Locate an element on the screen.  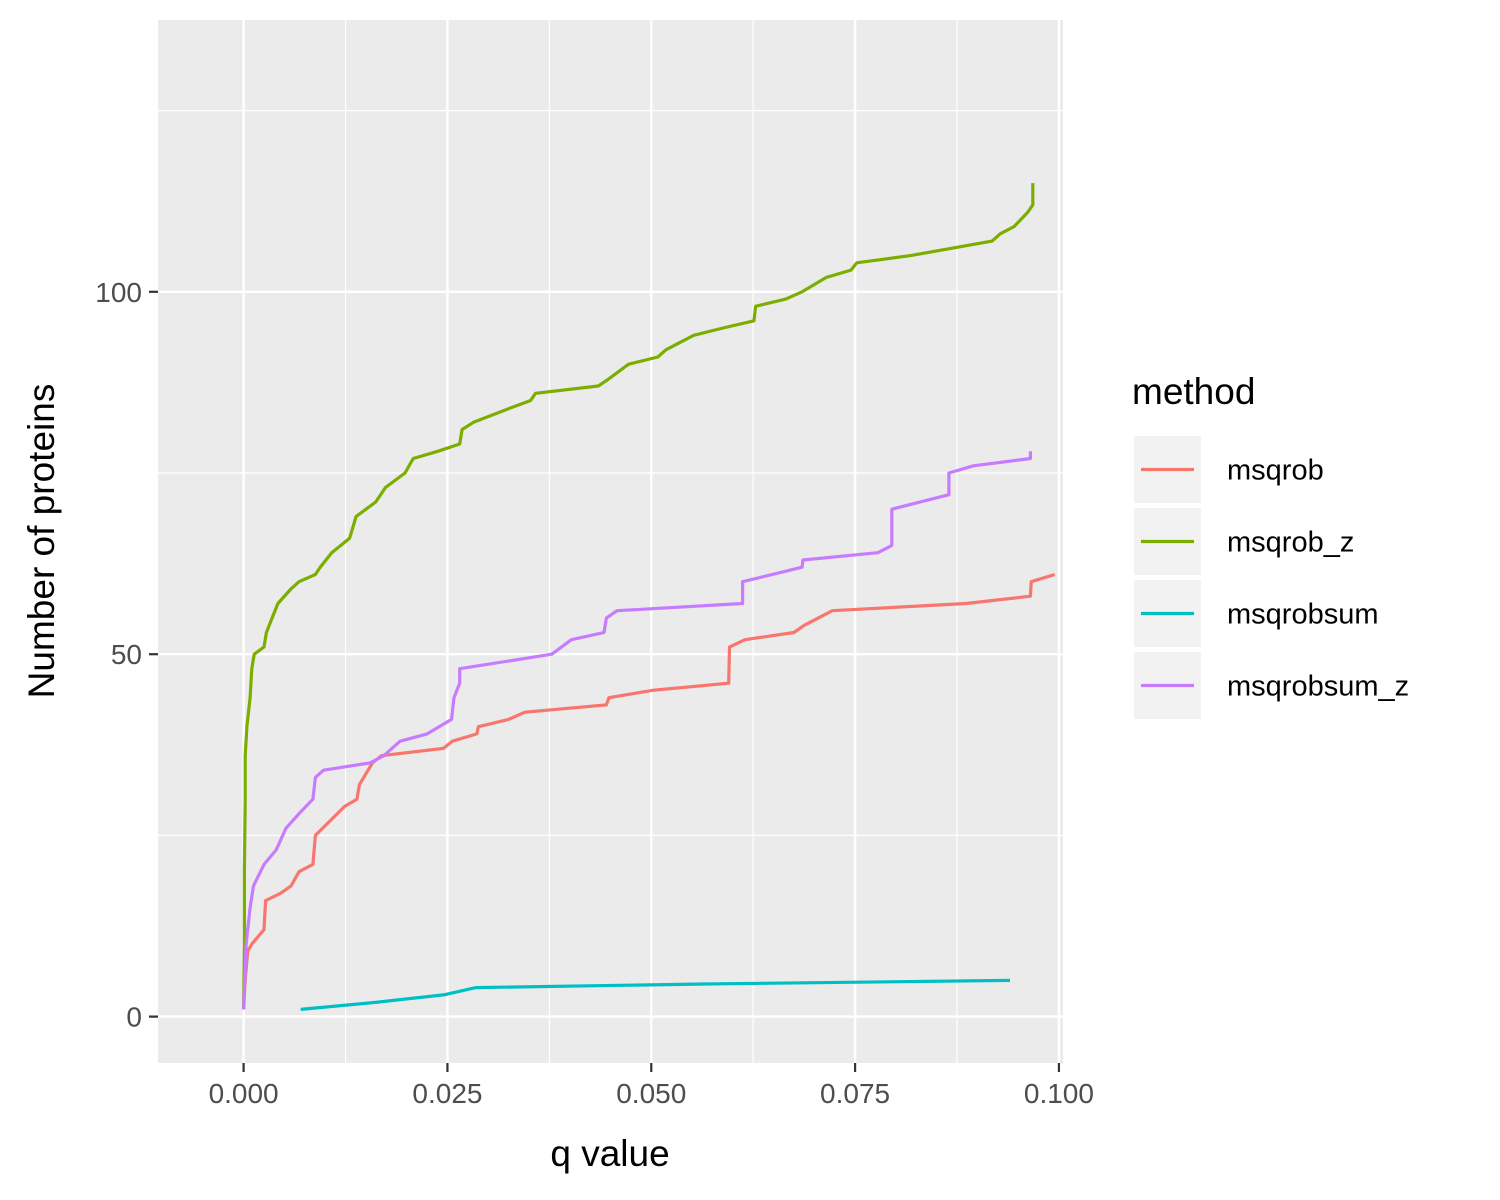
legend-label-msqrobsum-z: msqrobsum_z is located at coordinates (1318, 687).